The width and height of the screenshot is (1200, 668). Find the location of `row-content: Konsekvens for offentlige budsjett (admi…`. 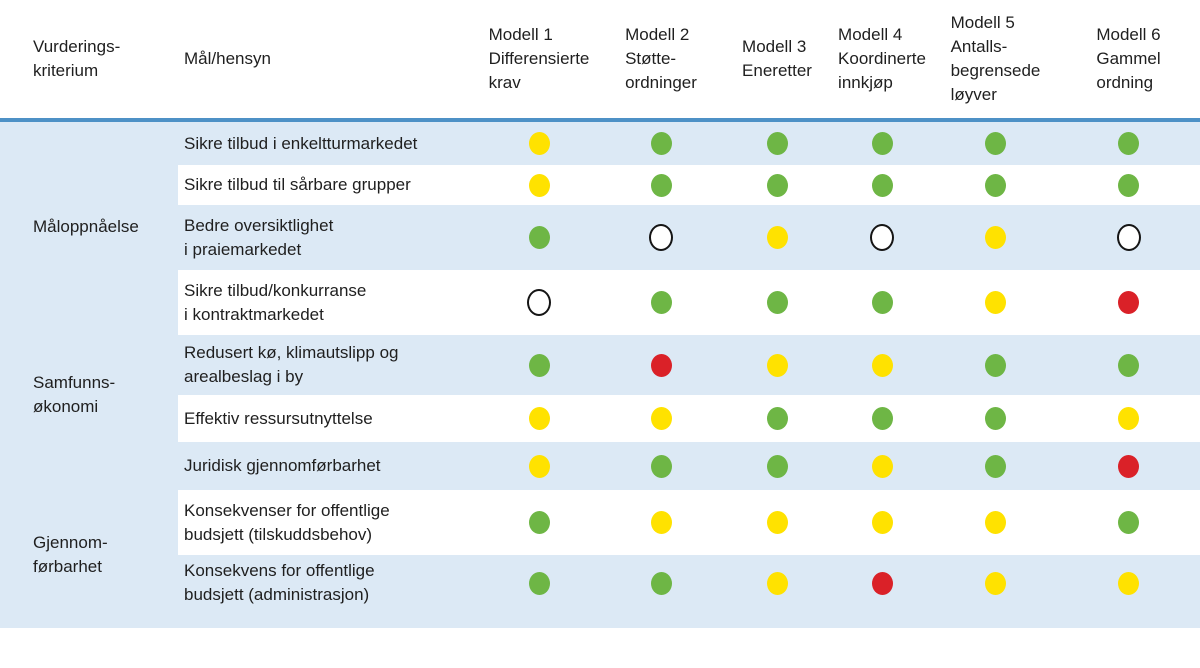

row-content: Konsekvens for offentlige budsjett (admi… is located at coordinates (689, 591).